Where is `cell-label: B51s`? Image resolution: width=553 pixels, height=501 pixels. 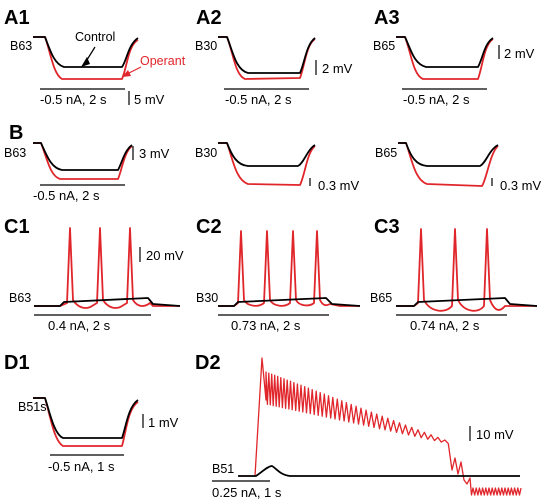 cell-label: B51s is located at coordinates (32, 407).